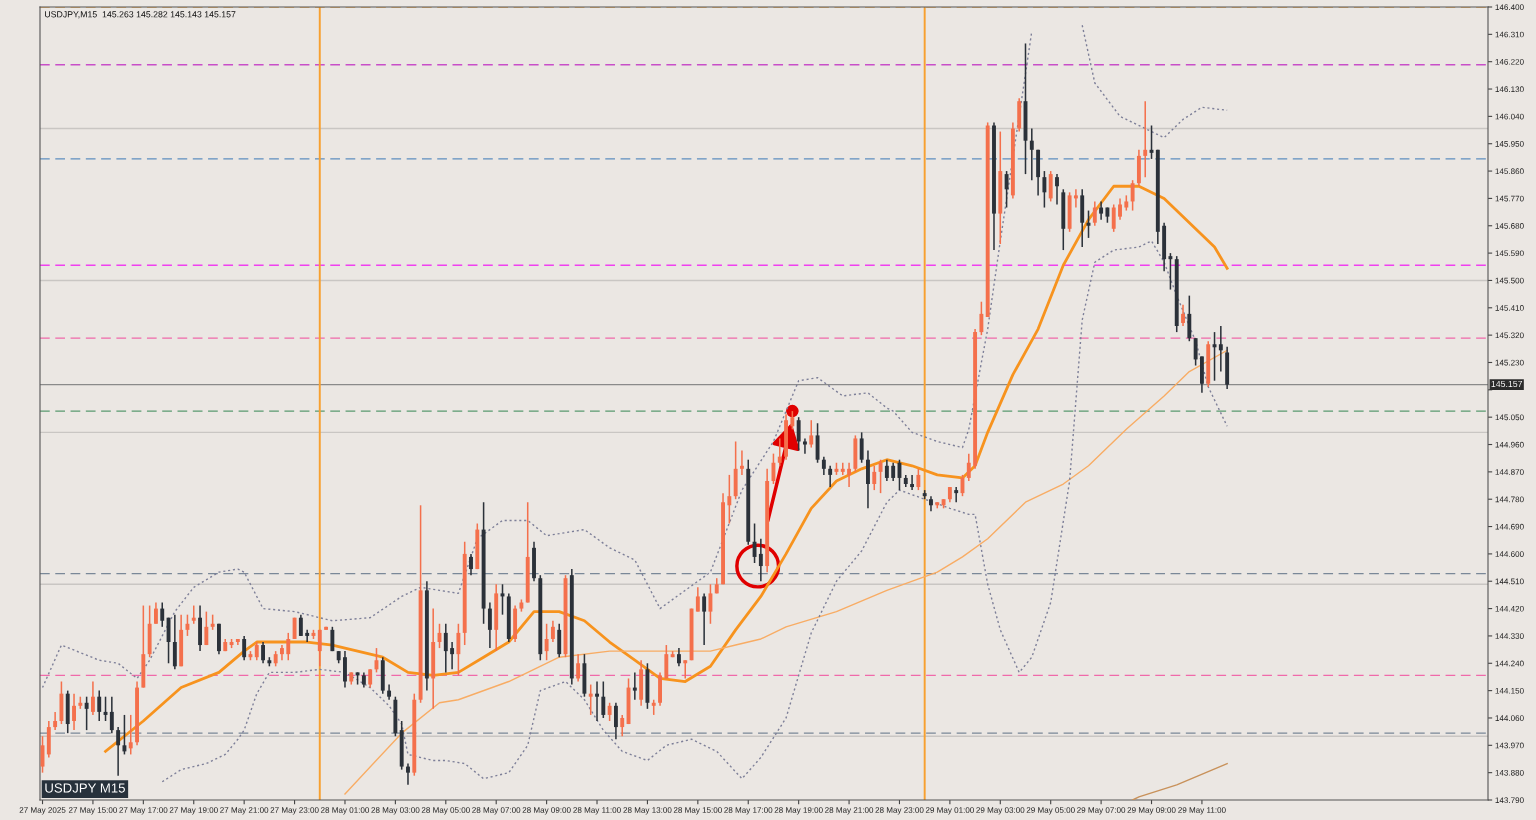 The image size is (1536, 820). Describe the element at coordinates (1509, 308) in the screenshot. I see `y-tick-label: 145.410` at that location.